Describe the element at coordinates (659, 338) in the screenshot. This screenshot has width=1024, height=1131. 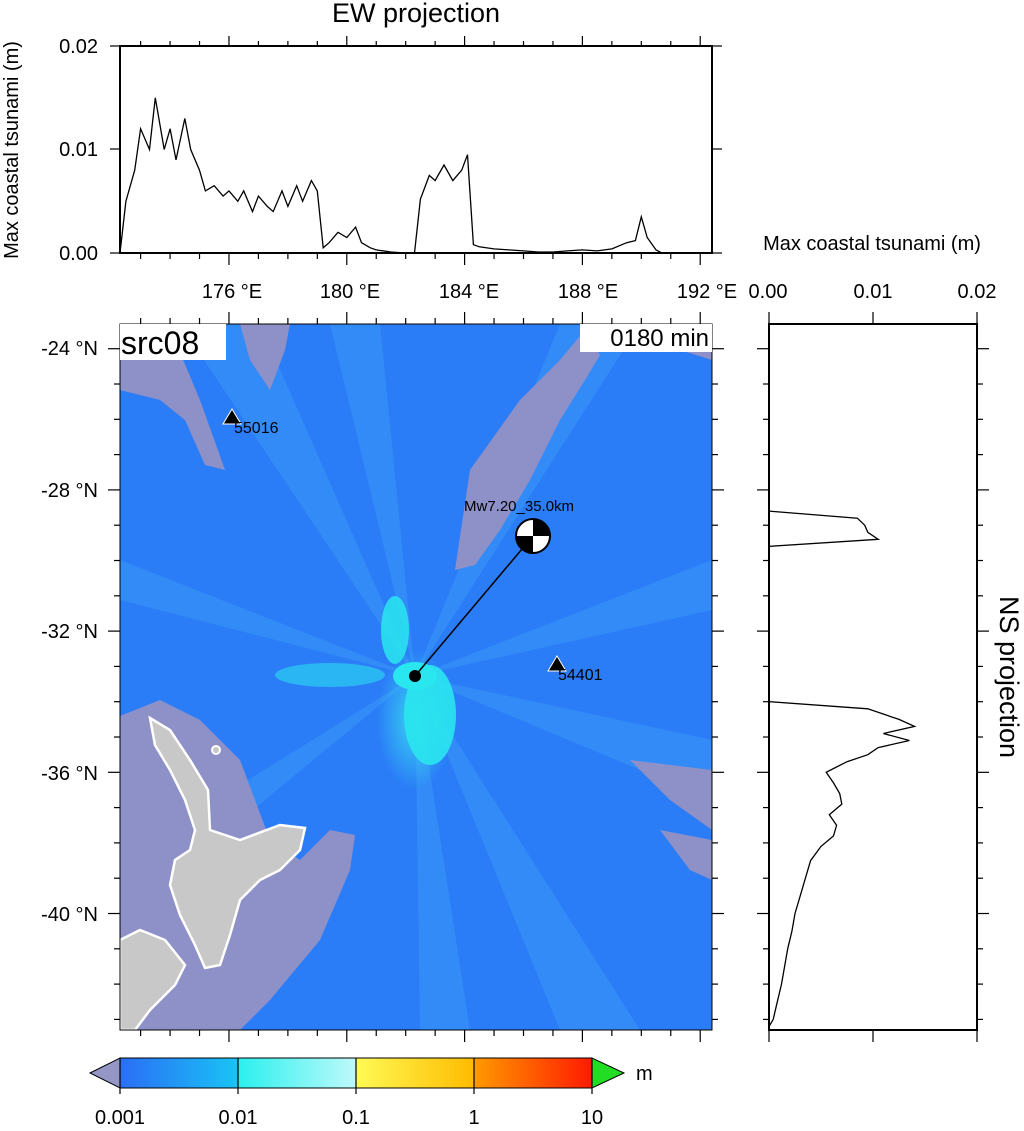
I see `time-label: 0180 min` at that location.